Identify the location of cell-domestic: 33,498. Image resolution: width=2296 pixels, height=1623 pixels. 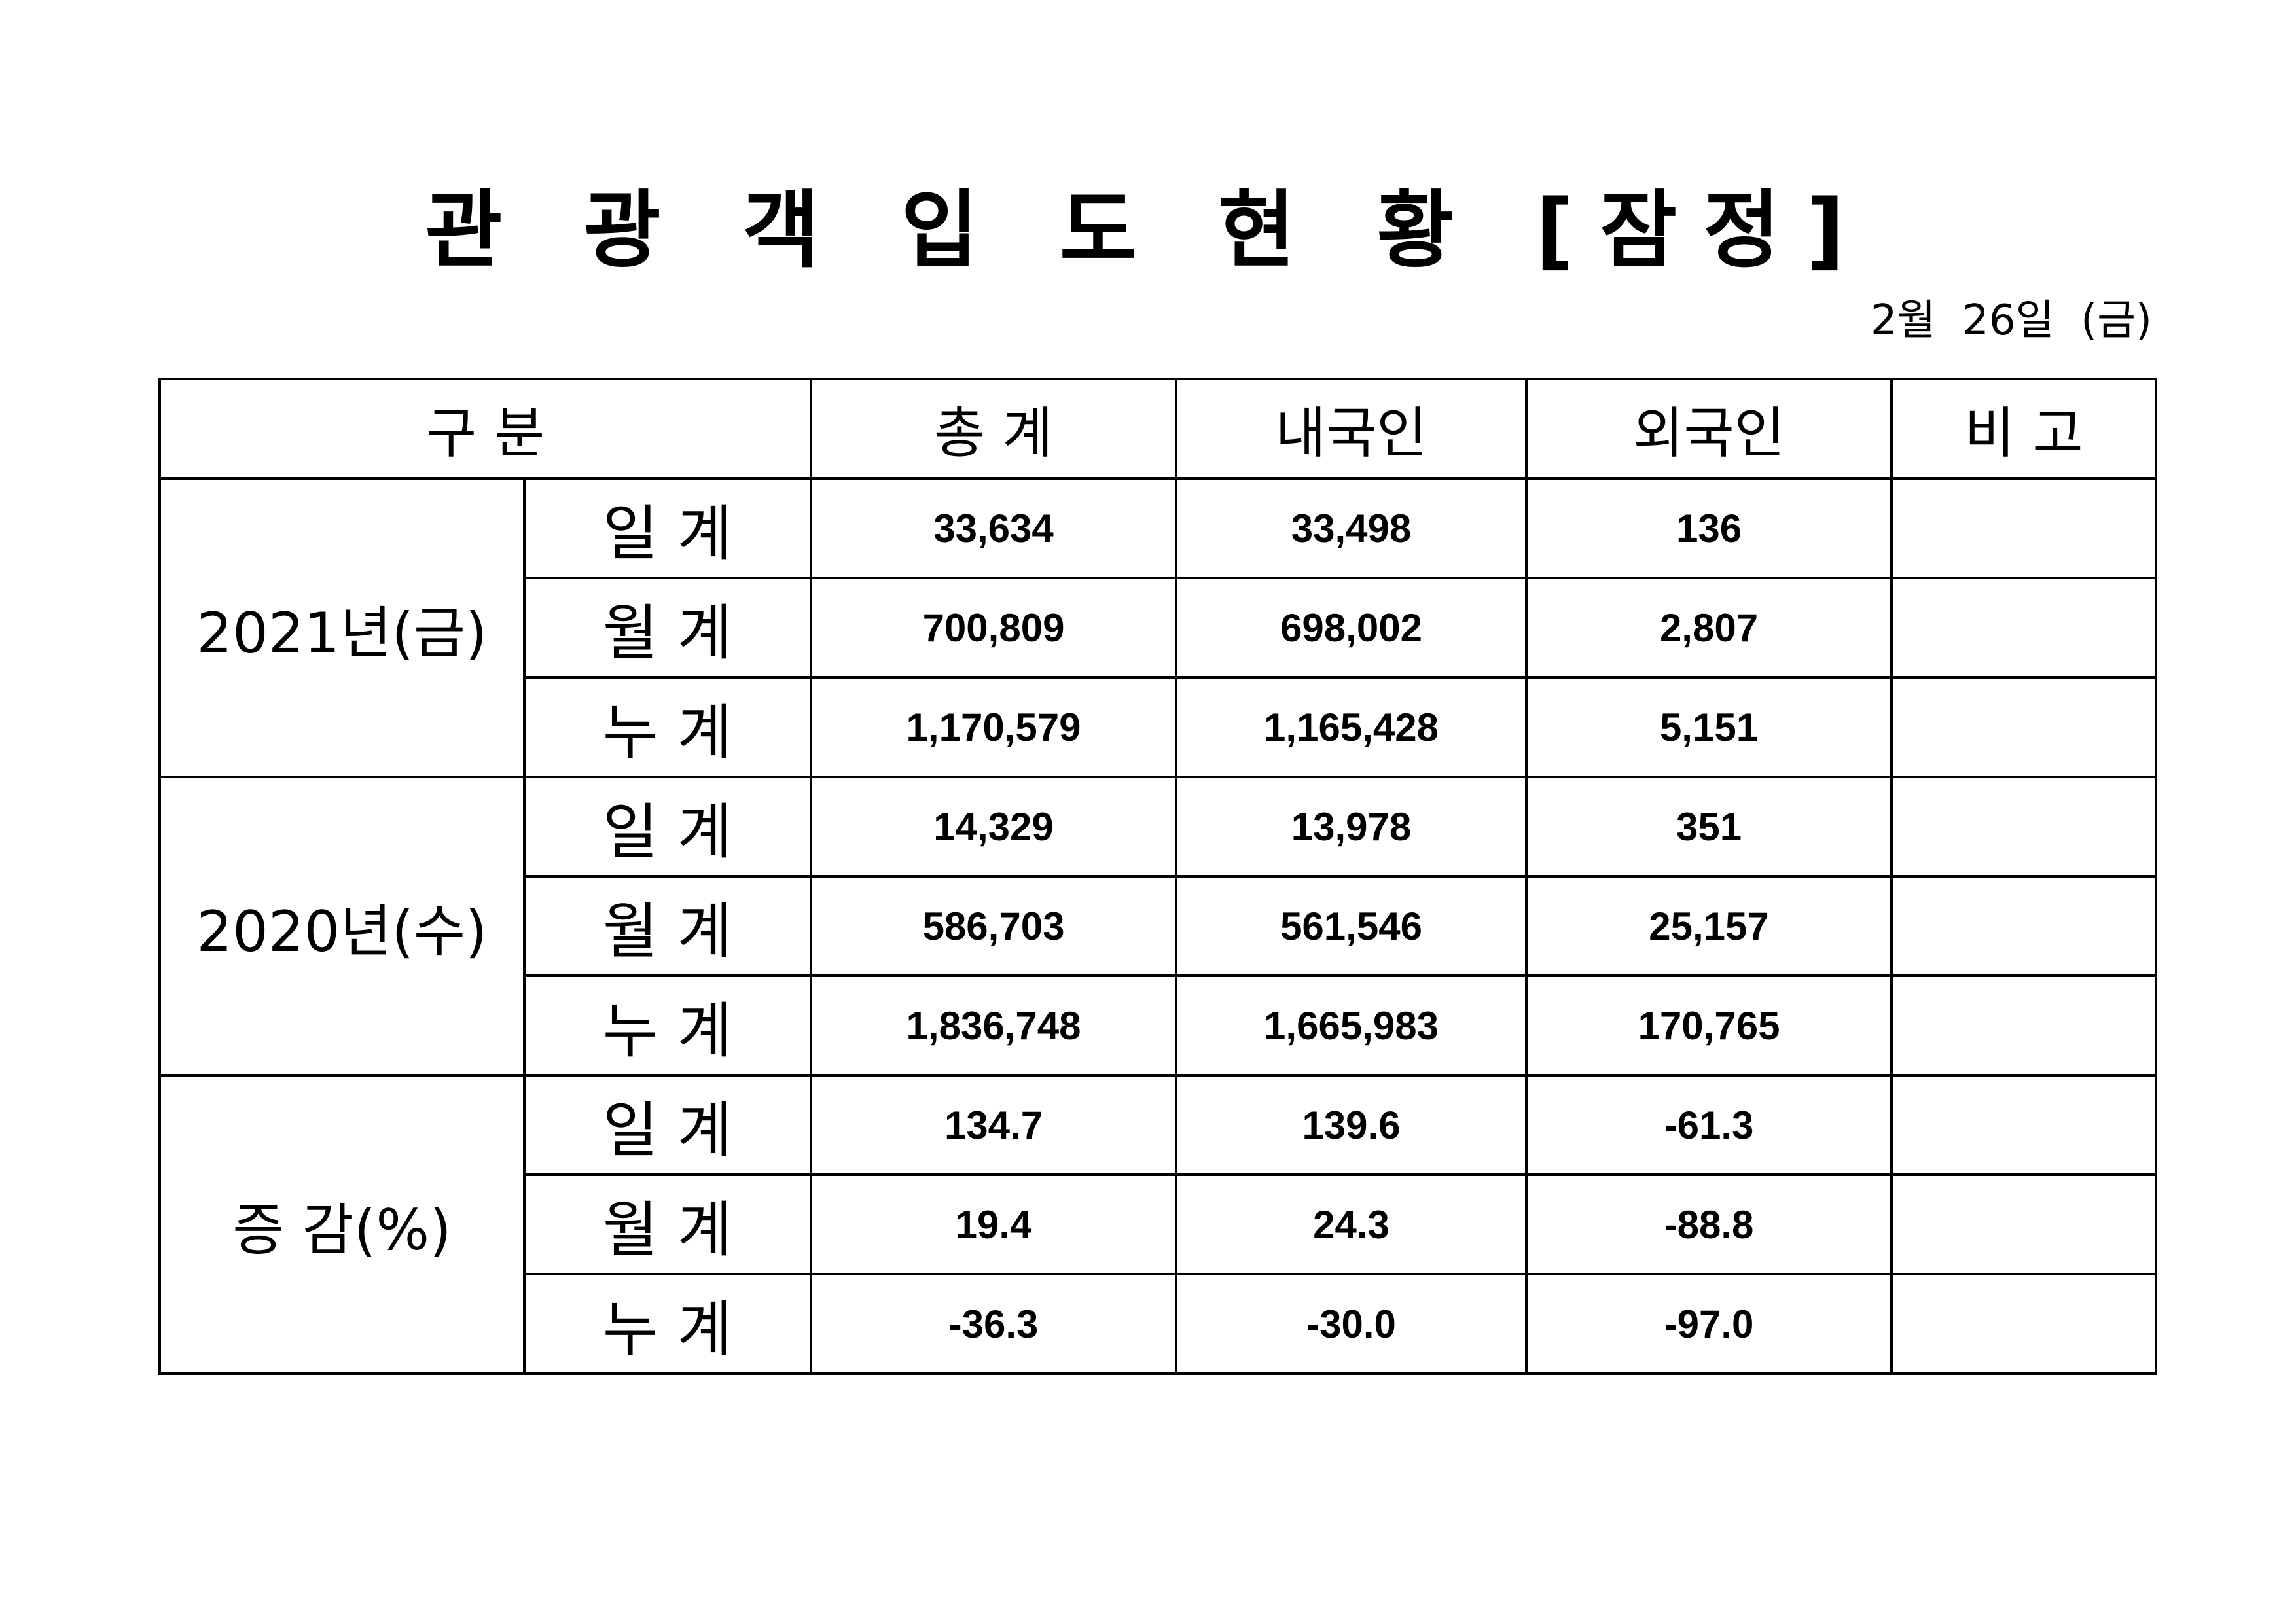
(1351, 528).